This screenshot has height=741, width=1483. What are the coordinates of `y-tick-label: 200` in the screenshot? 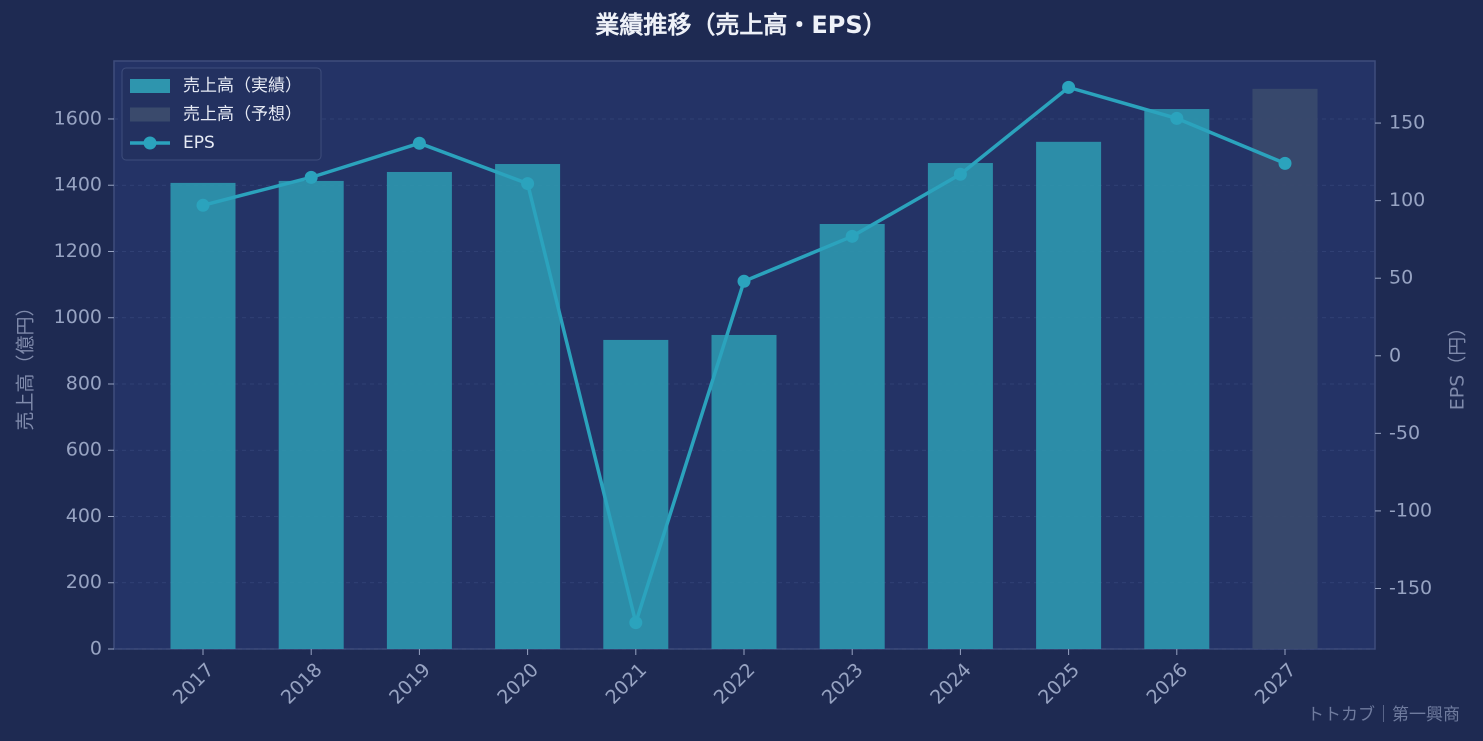 It's located at (84, 582).